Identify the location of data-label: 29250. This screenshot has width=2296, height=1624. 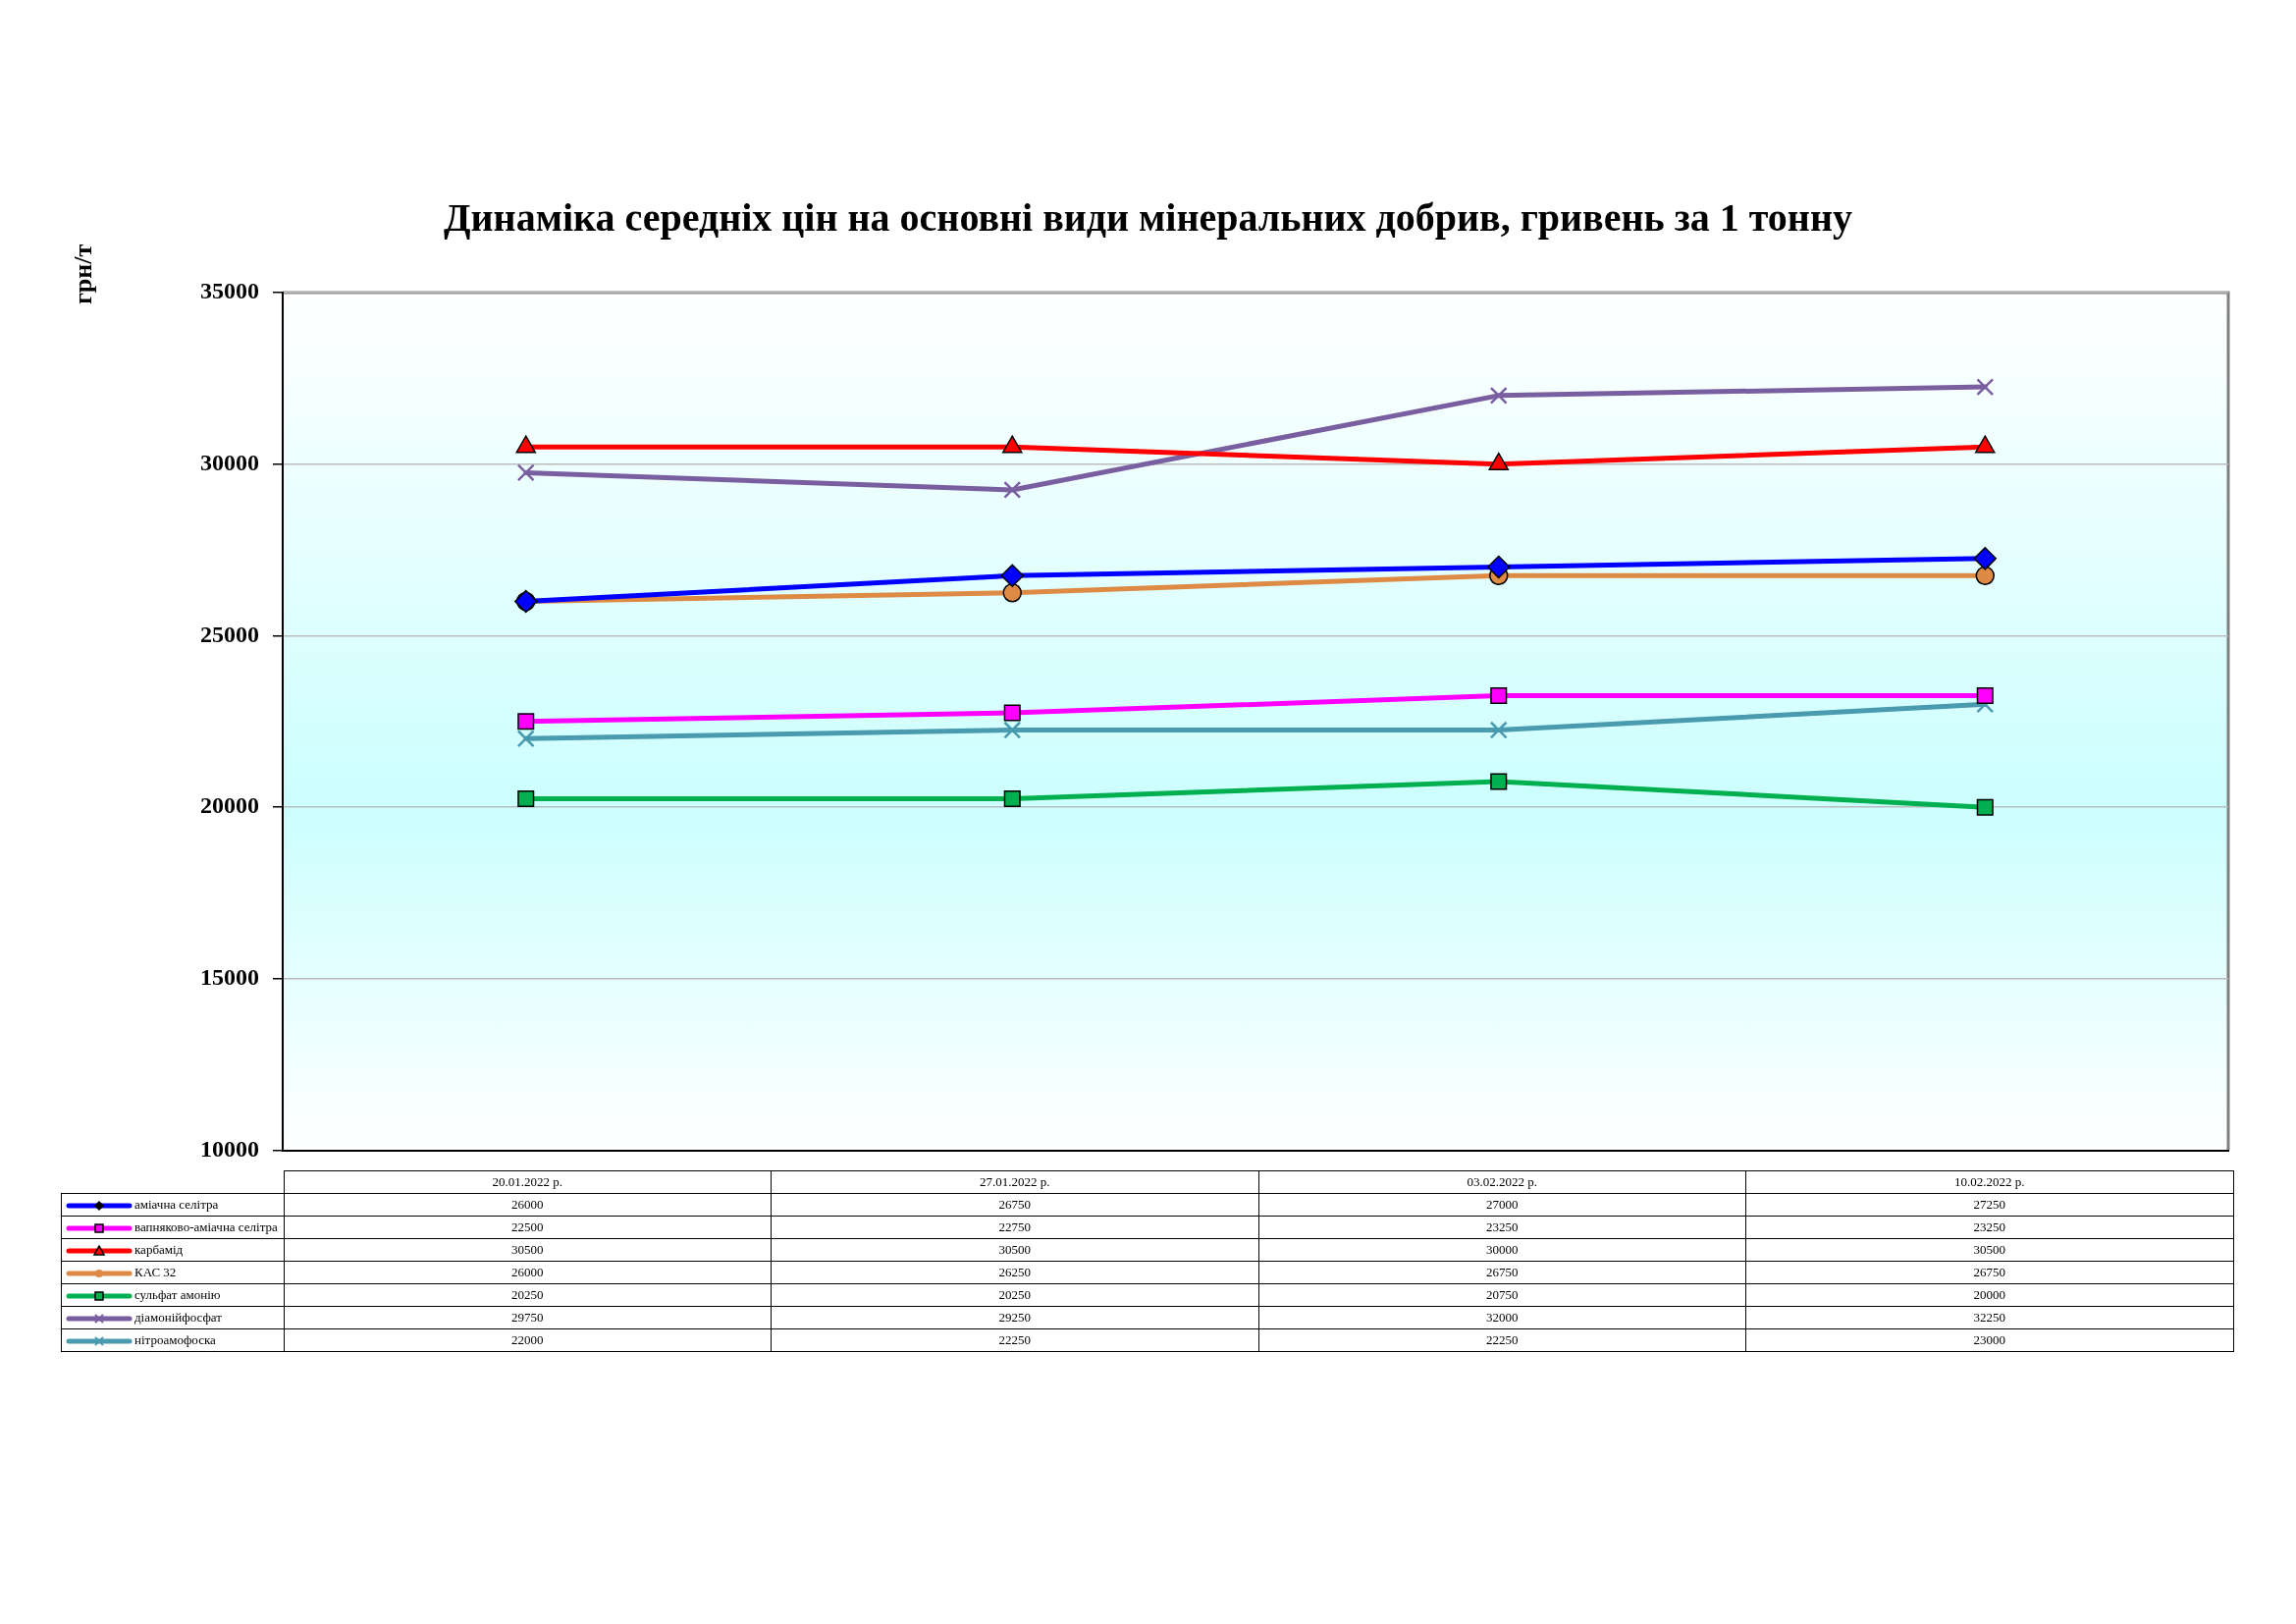
(1014, 1317).